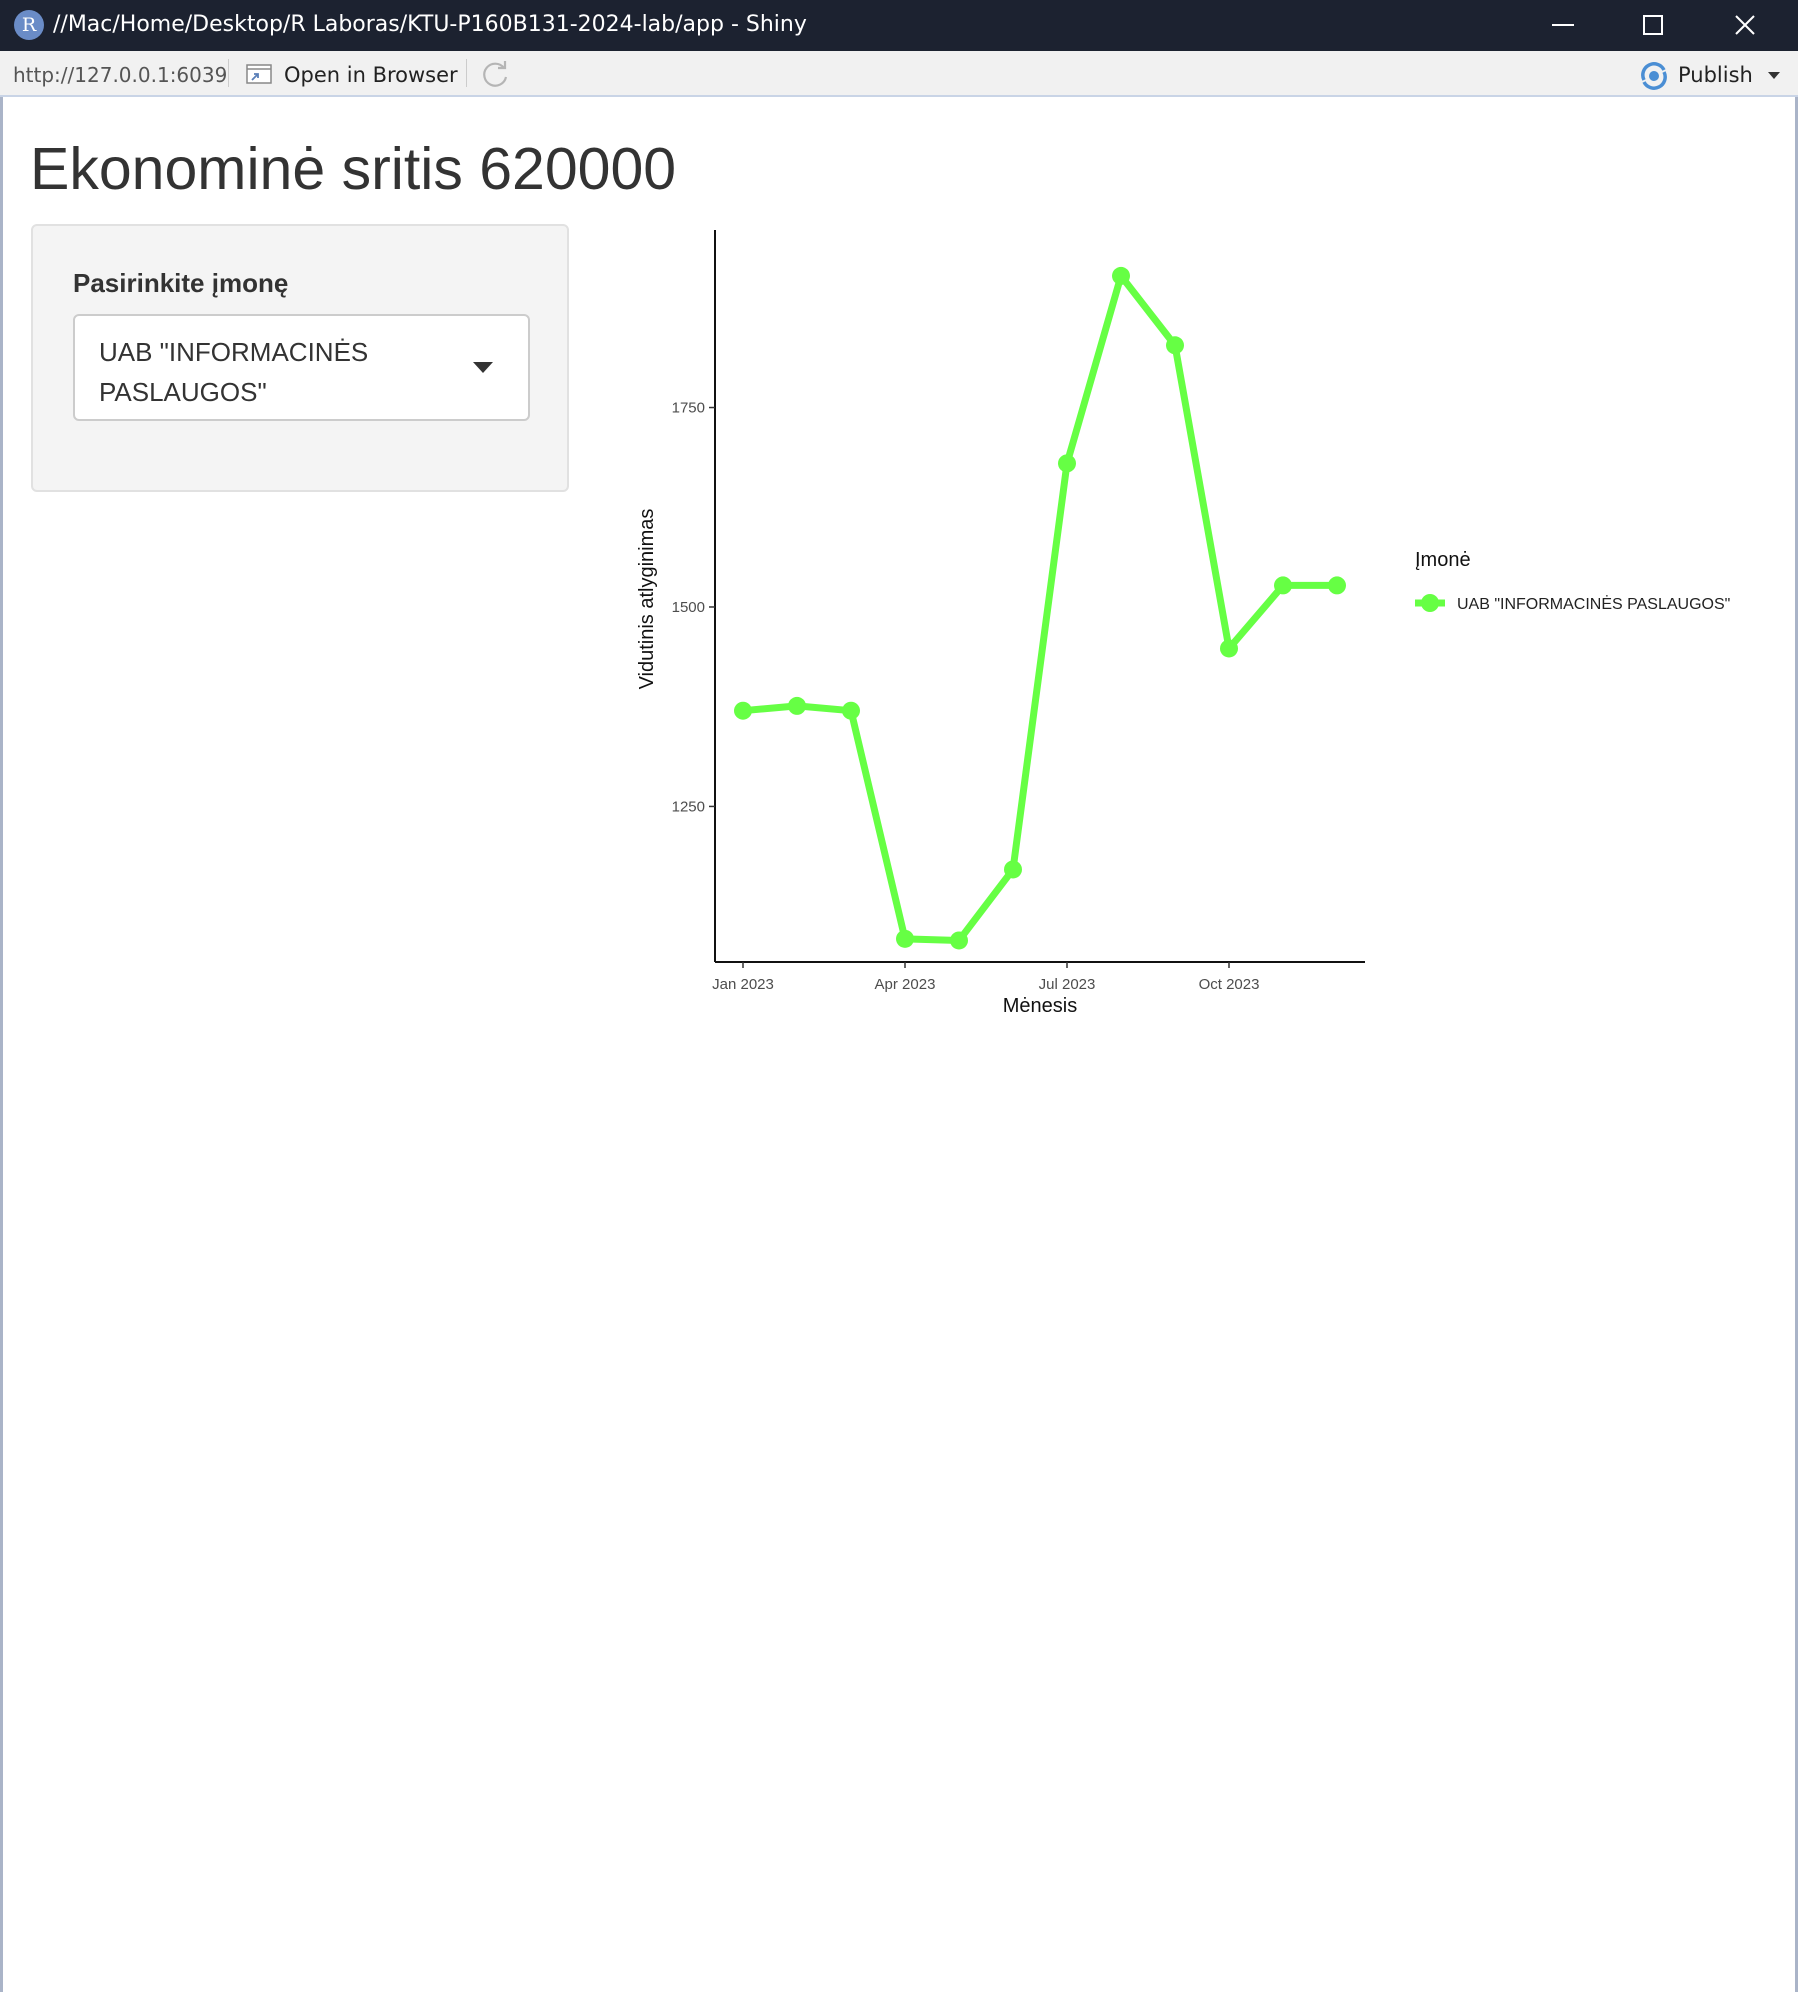 Image resolution: width=1798 pixels, height=1992 pixels. What do you see at coordinates (120, 75) in the screenshot?
I see `address-url: http://127.0.0.1:6039` at bounding box center [120, 75].